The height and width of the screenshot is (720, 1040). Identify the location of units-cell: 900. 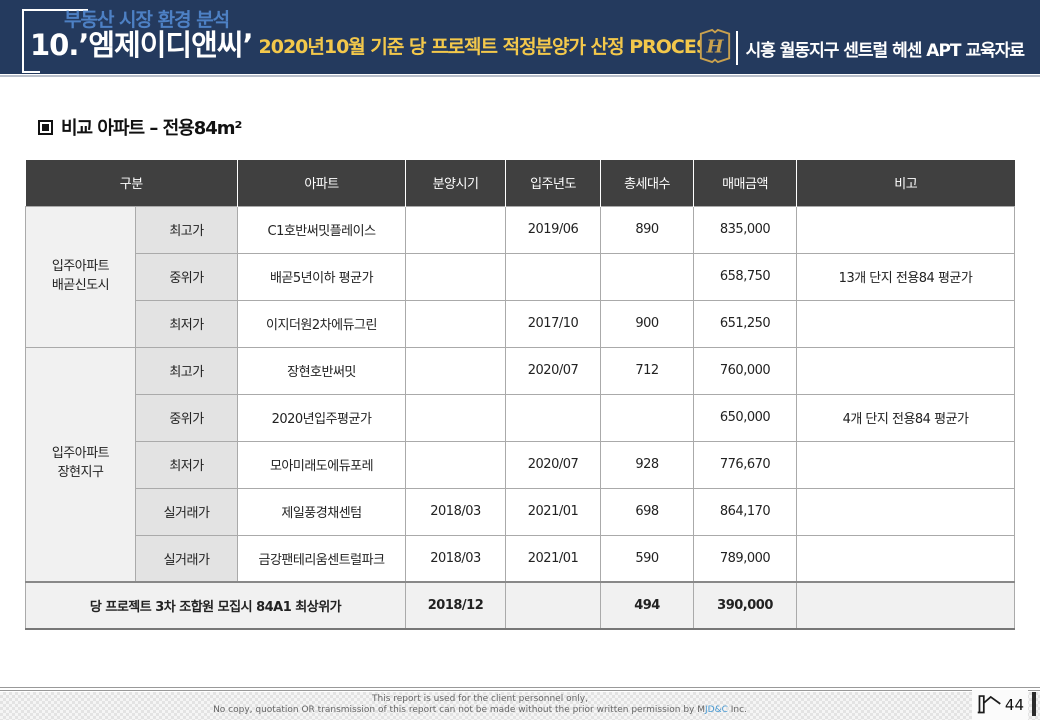
(647, 323).